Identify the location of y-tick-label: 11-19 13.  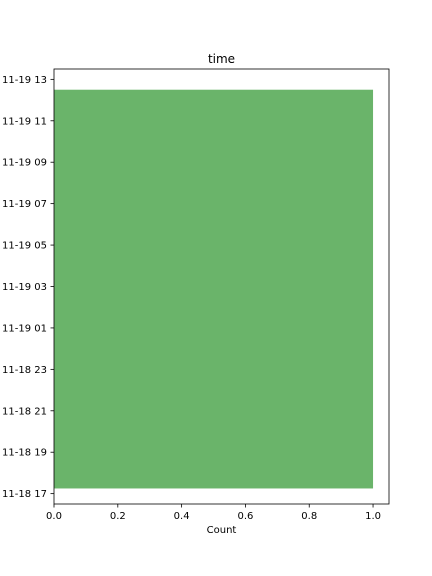
(24, 80).